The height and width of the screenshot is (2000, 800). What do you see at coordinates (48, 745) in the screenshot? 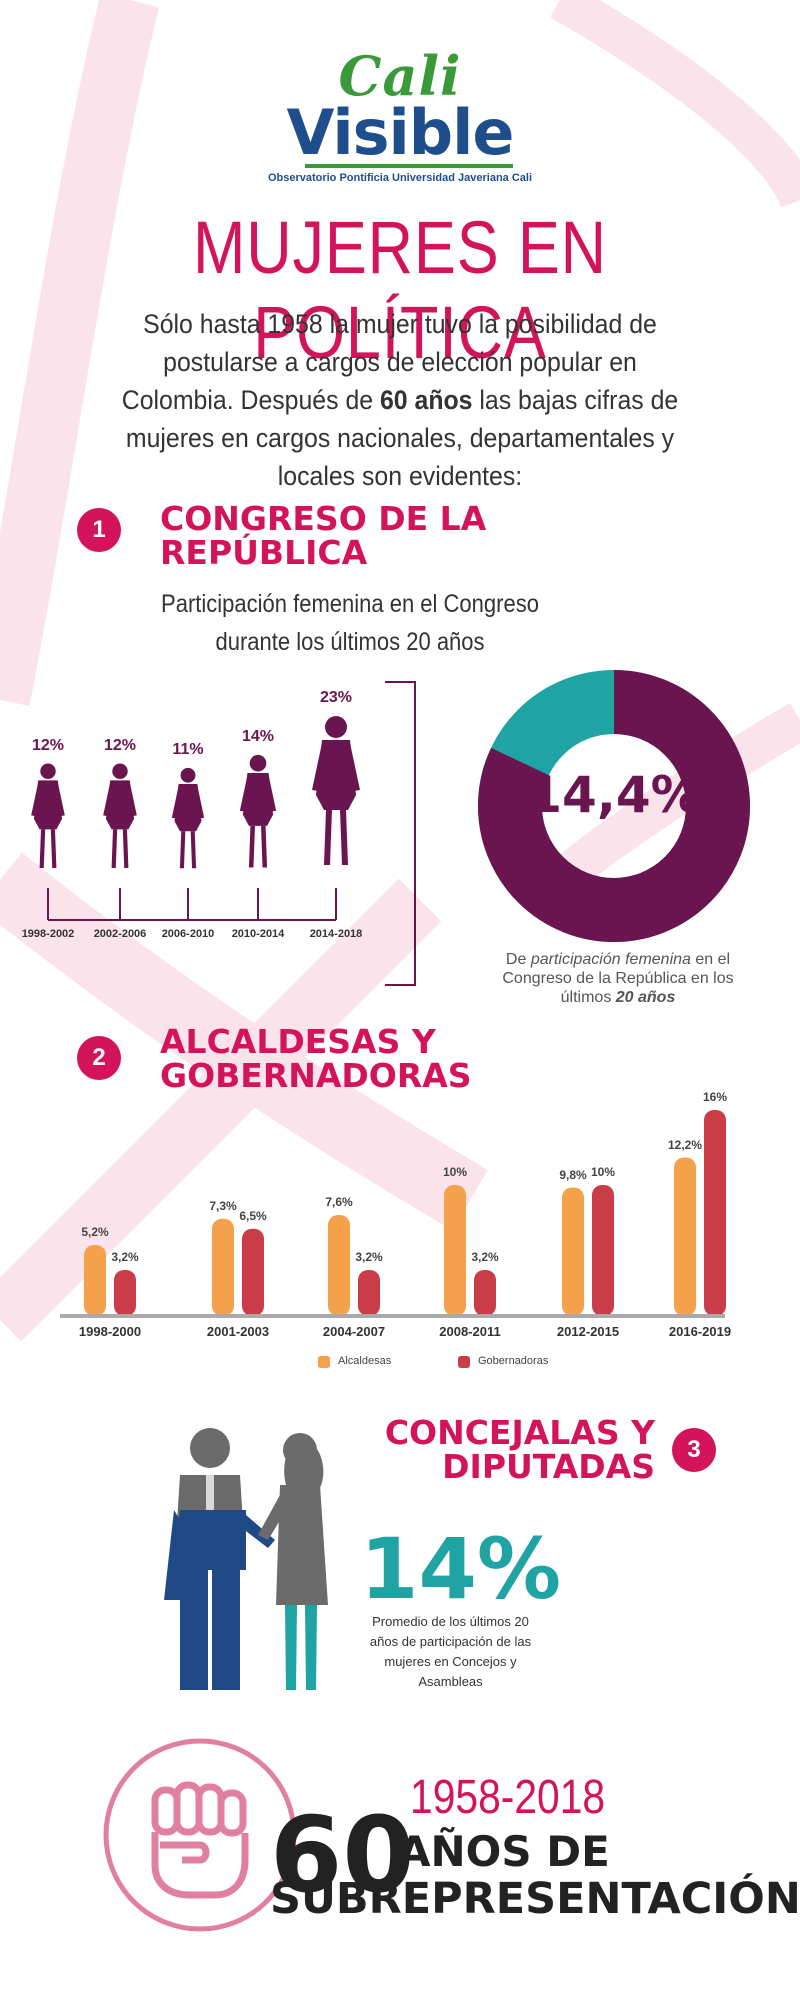
I see `congress-pct-1998-2002: 12%` at bounding box center [48, 745].